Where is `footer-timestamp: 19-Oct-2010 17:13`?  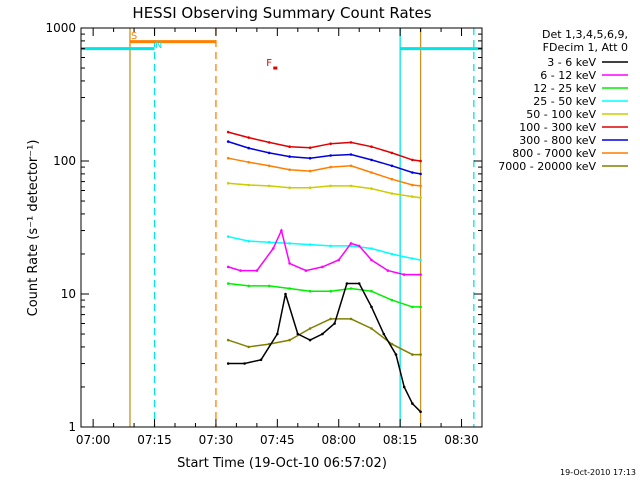 footer-timestamp: 19-Oct-2010 17:13 is located at coordinates (598, 472).